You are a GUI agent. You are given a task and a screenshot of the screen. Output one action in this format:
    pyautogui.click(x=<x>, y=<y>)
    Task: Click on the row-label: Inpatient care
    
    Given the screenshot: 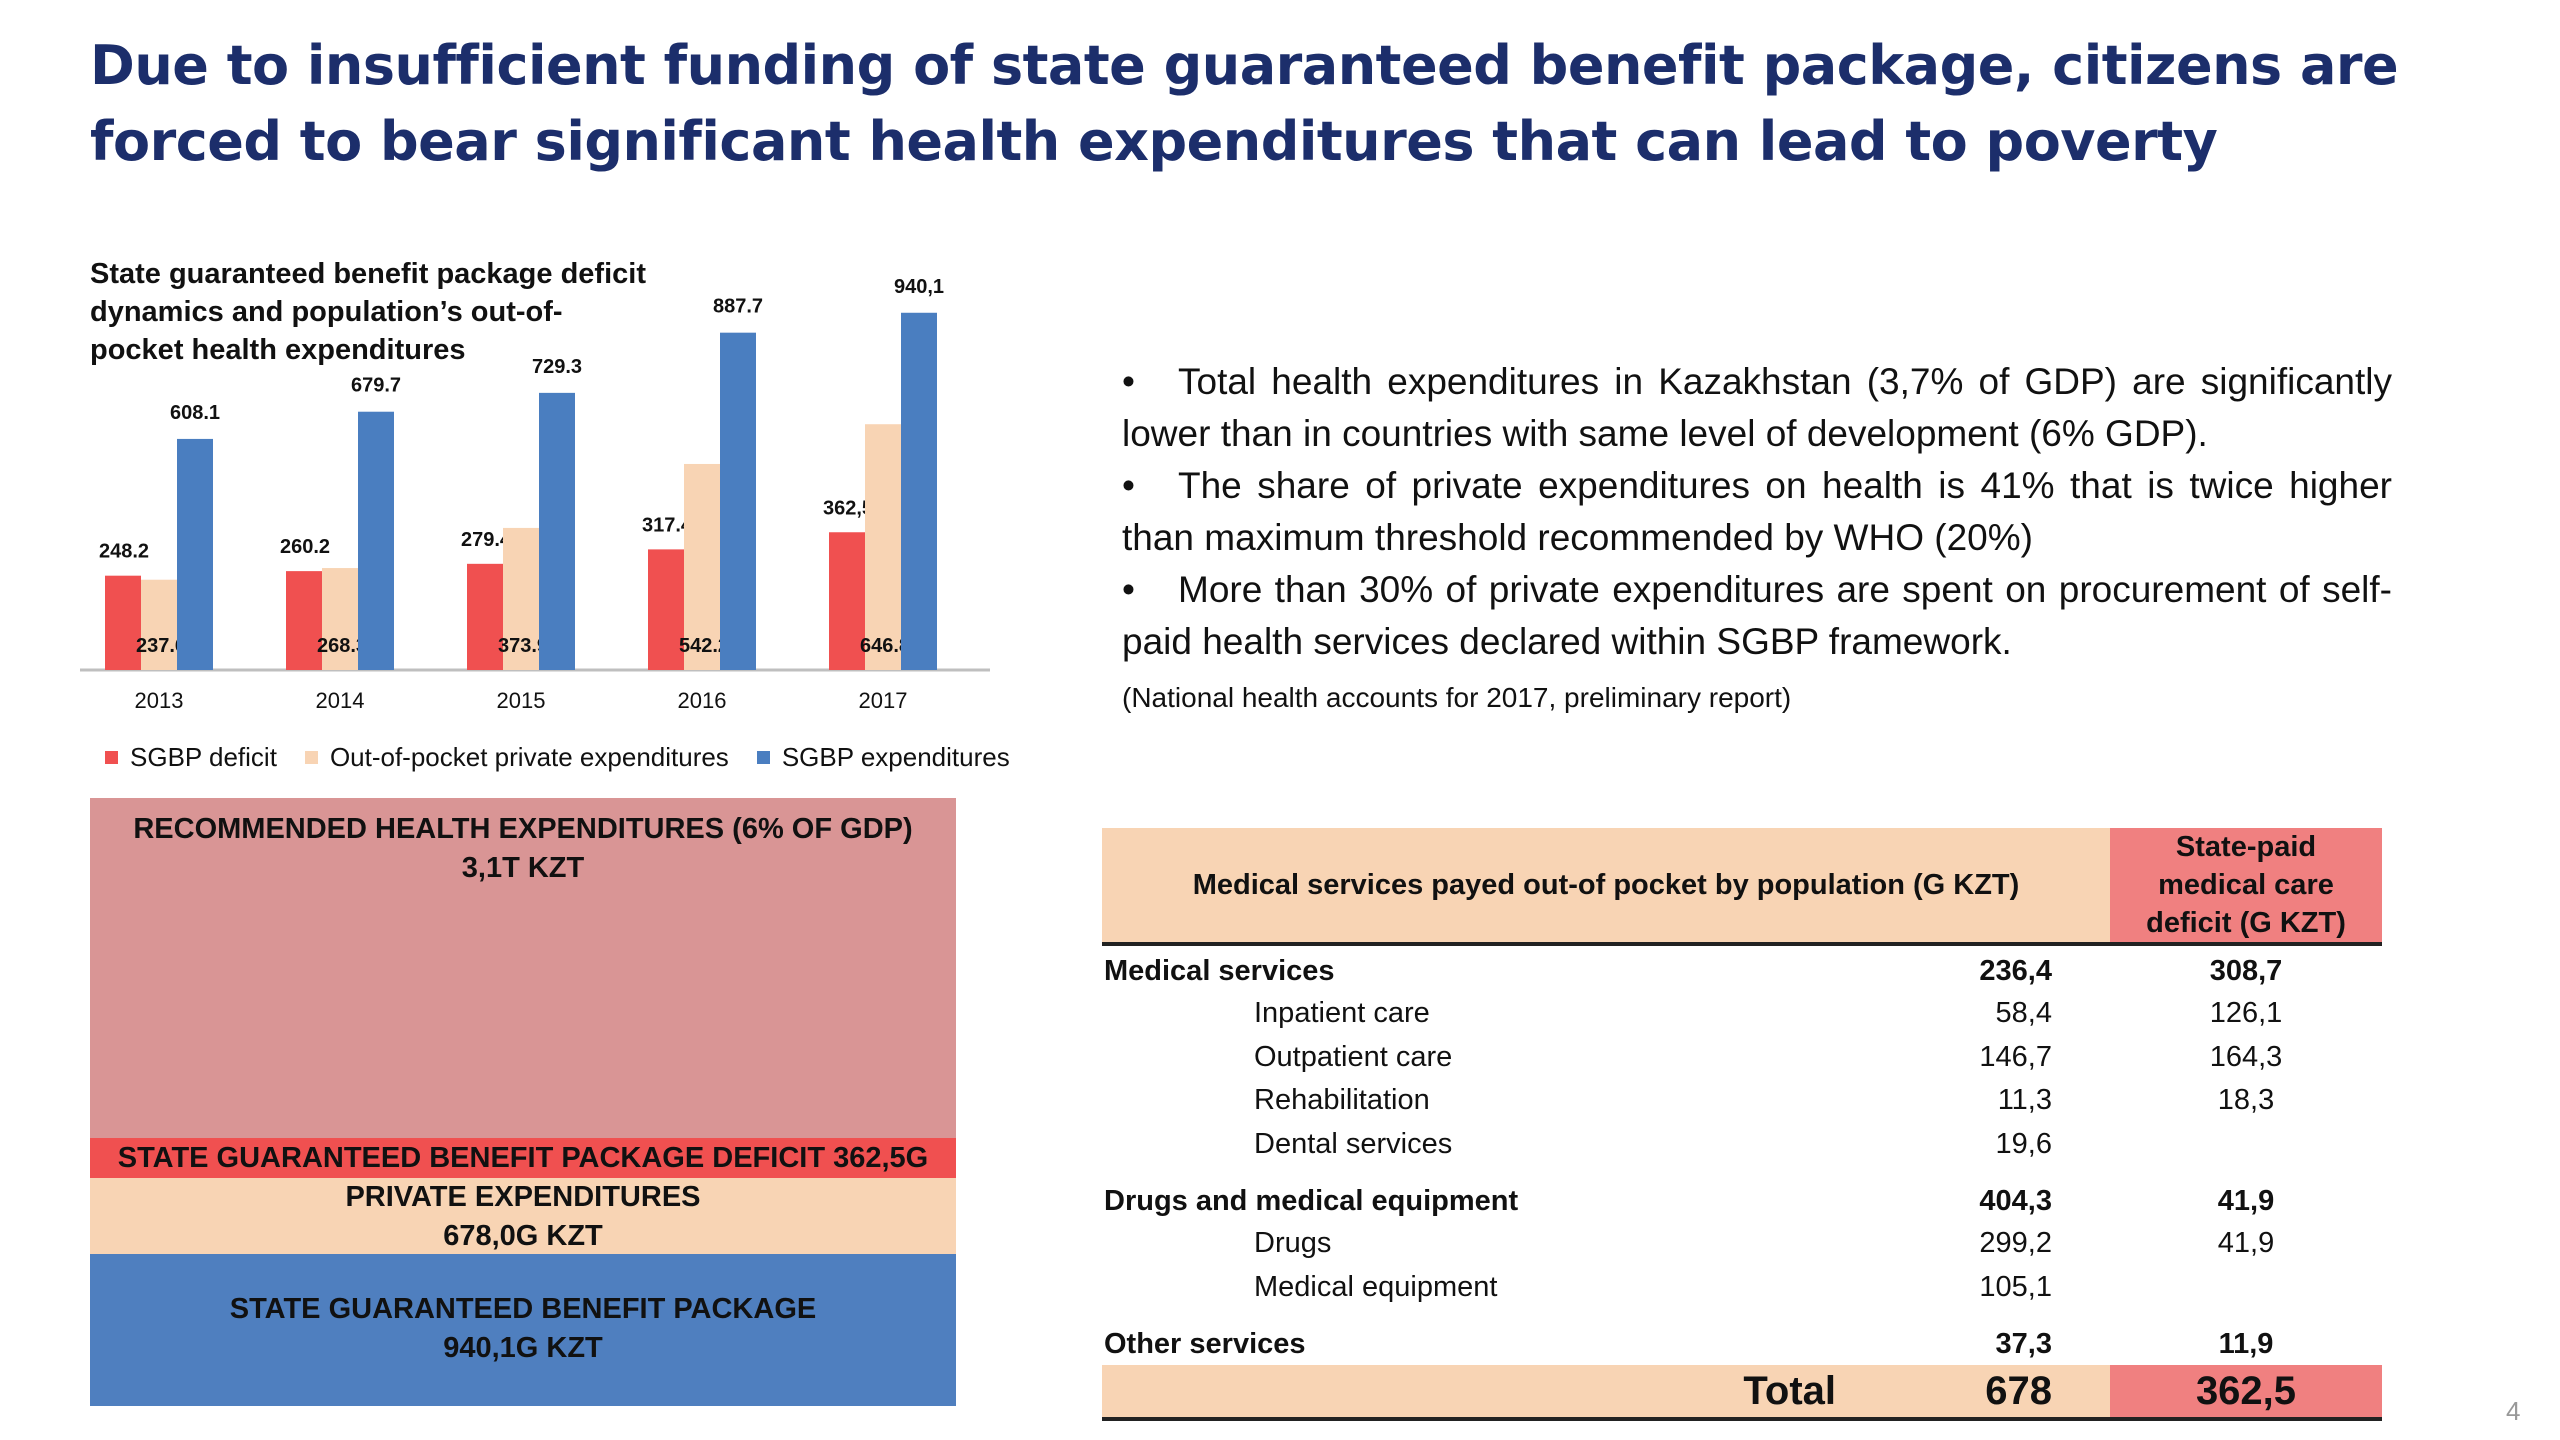 What is the action you would take?
    pyautogui.click(x=1342, y=1013)
    